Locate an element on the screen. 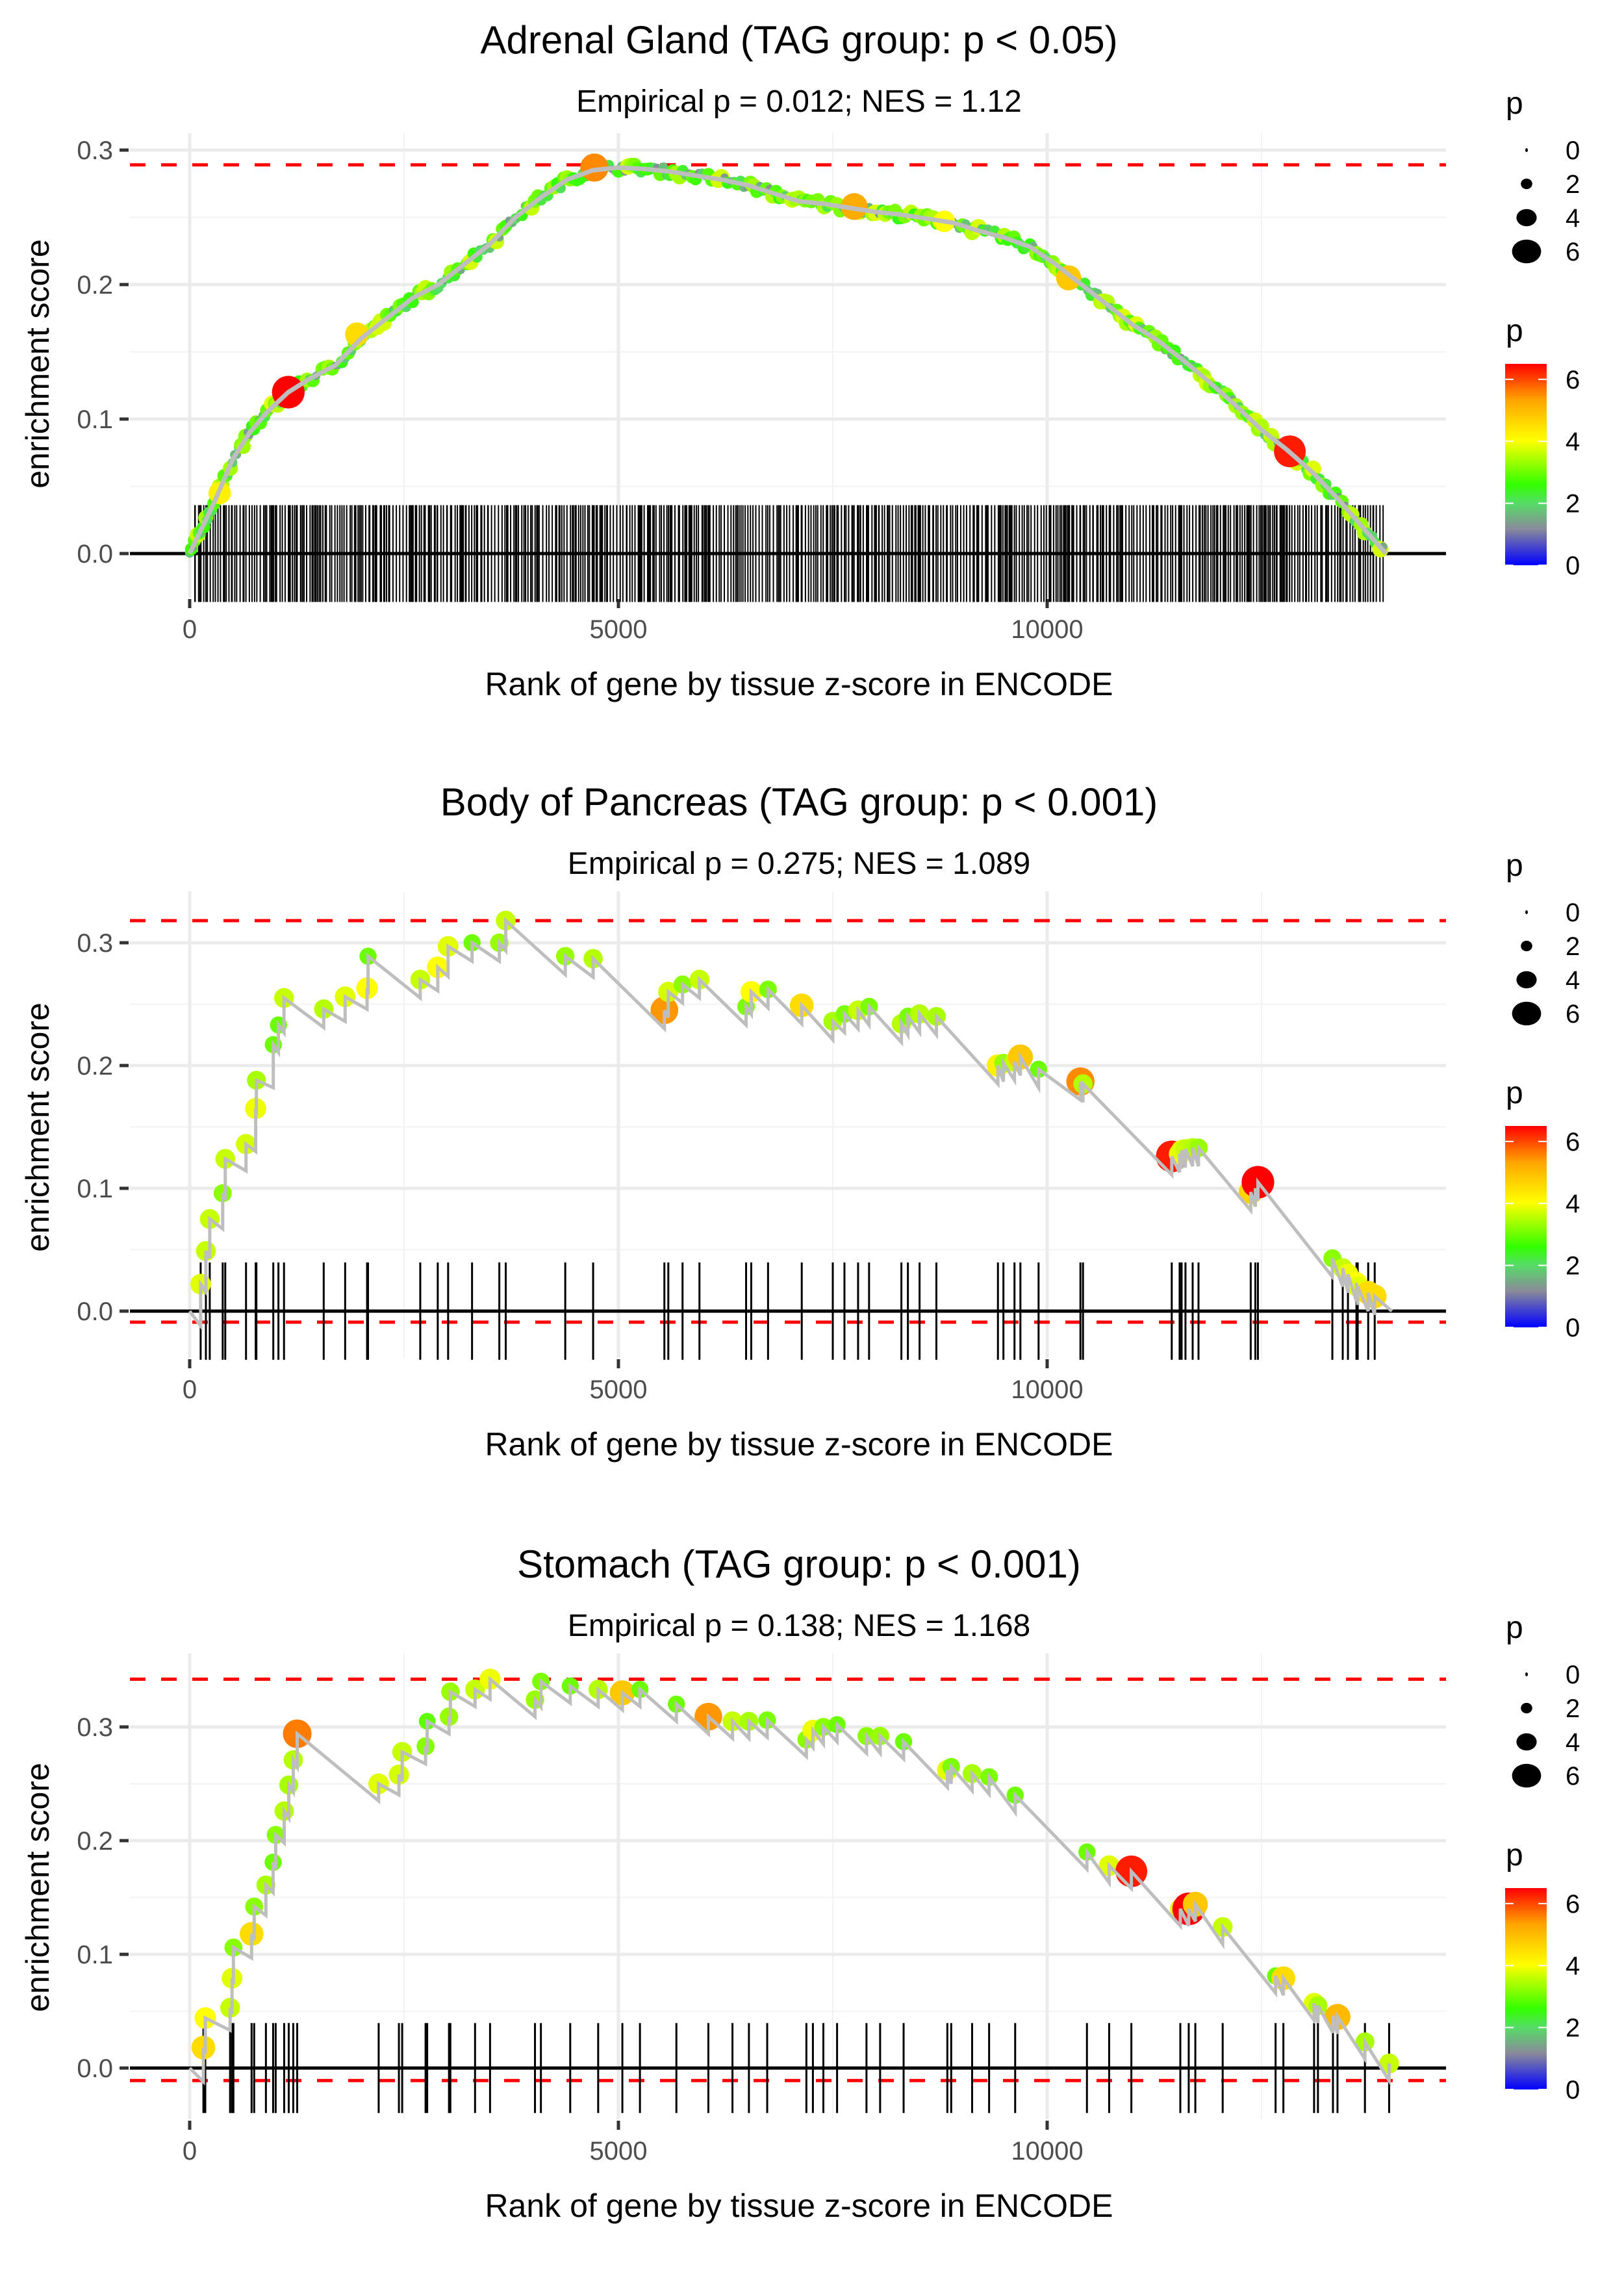 This screenshot has height=2274, width=1624. chart-subtitle: Empirical p = 0.275; NES = 1.089 is located at coordinates (799, 864).